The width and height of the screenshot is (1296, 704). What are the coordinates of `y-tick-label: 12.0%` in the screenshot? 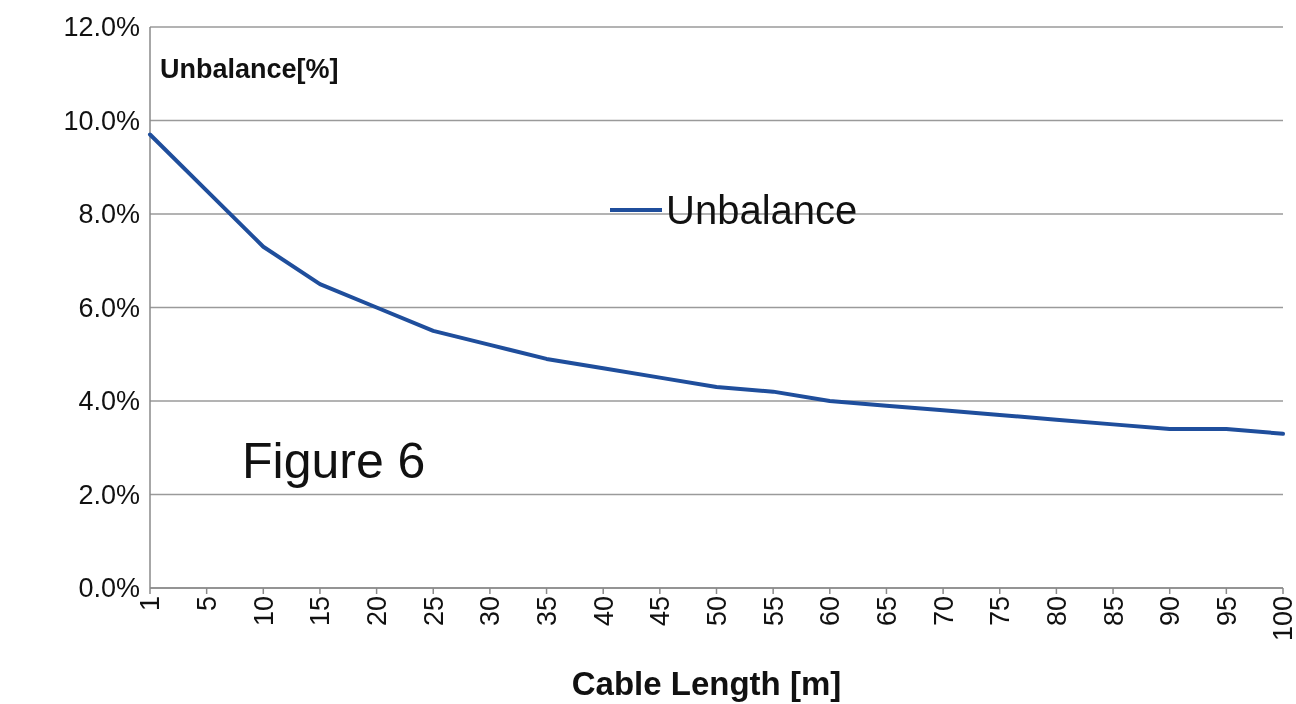 It's located at (101, 27).